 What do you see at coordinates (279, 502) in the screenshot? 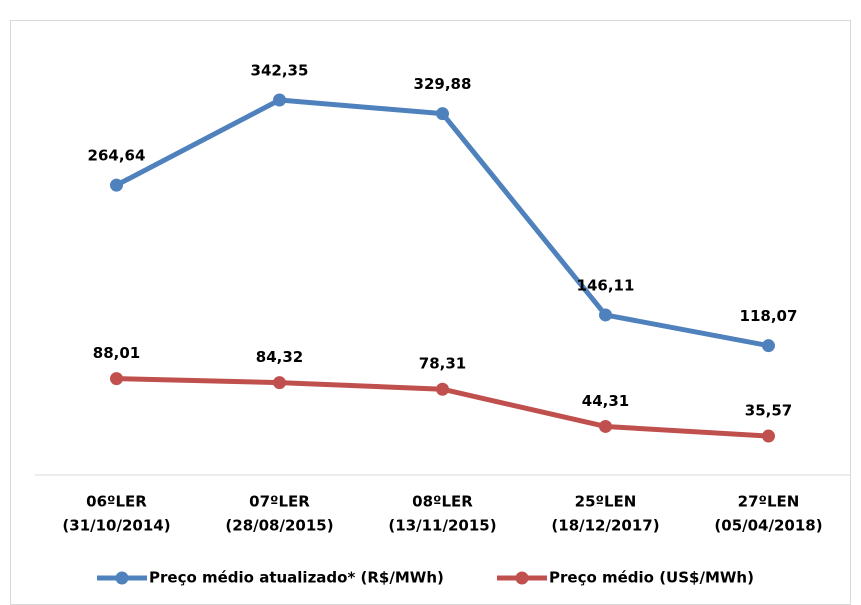
I see `x-tick-label: 07ºLER` at bounding box center [279, 502].